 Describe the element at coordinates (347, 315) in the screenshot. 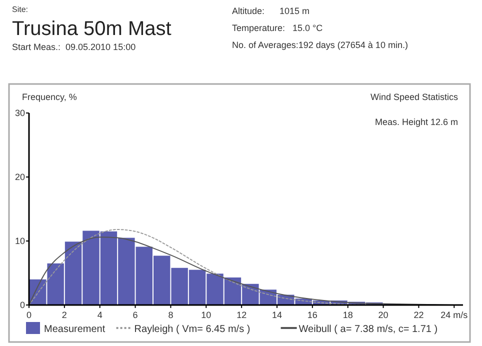

I see `x-tick-label: 18` at that location.